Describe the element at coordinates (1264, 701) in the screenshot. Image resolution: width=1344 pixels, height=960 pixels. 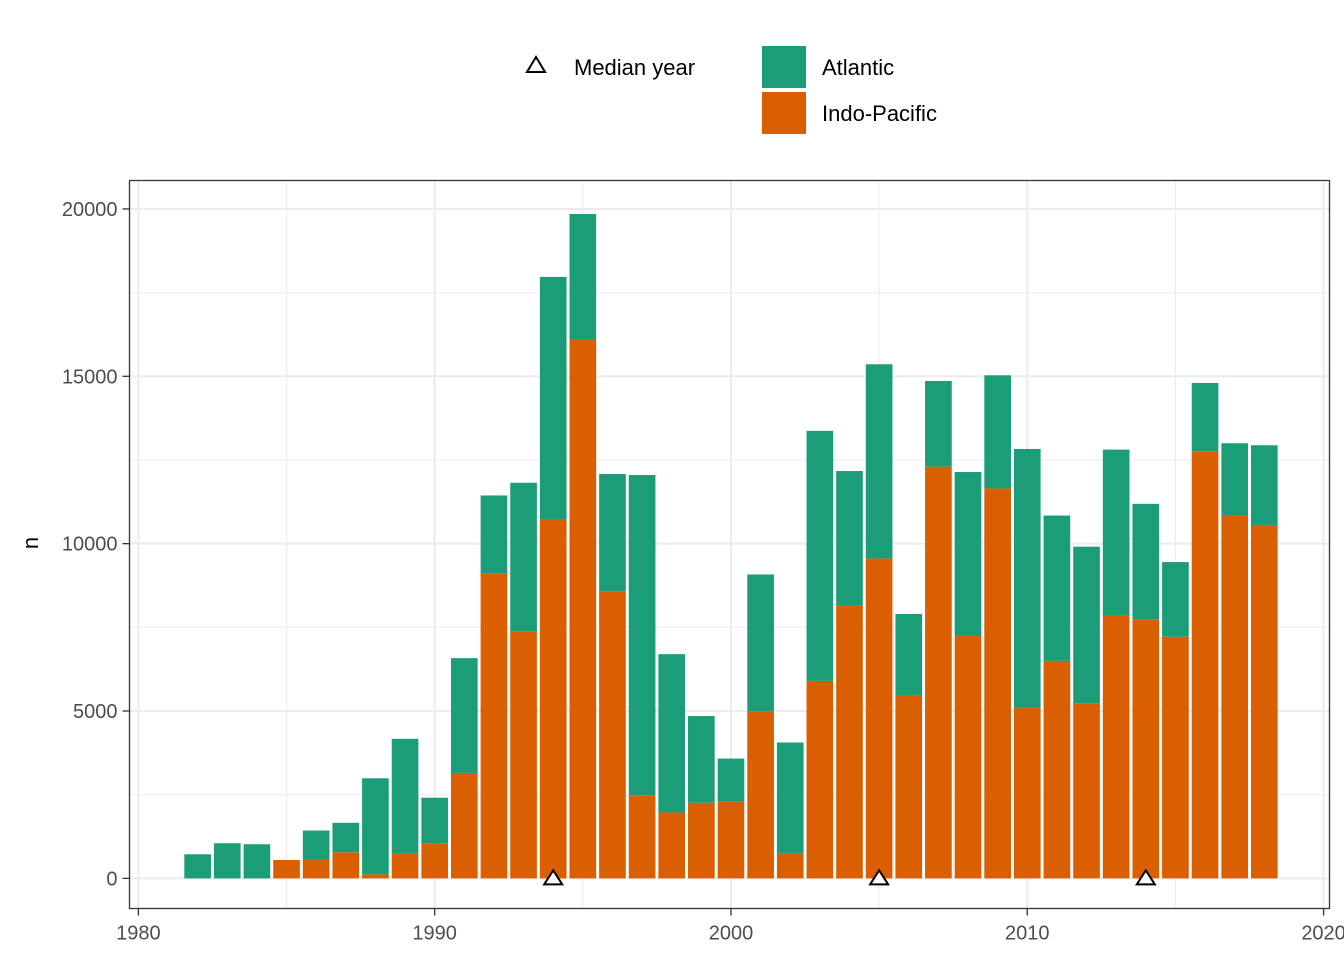
I see `bar-indo-pacific-2018` at that location.